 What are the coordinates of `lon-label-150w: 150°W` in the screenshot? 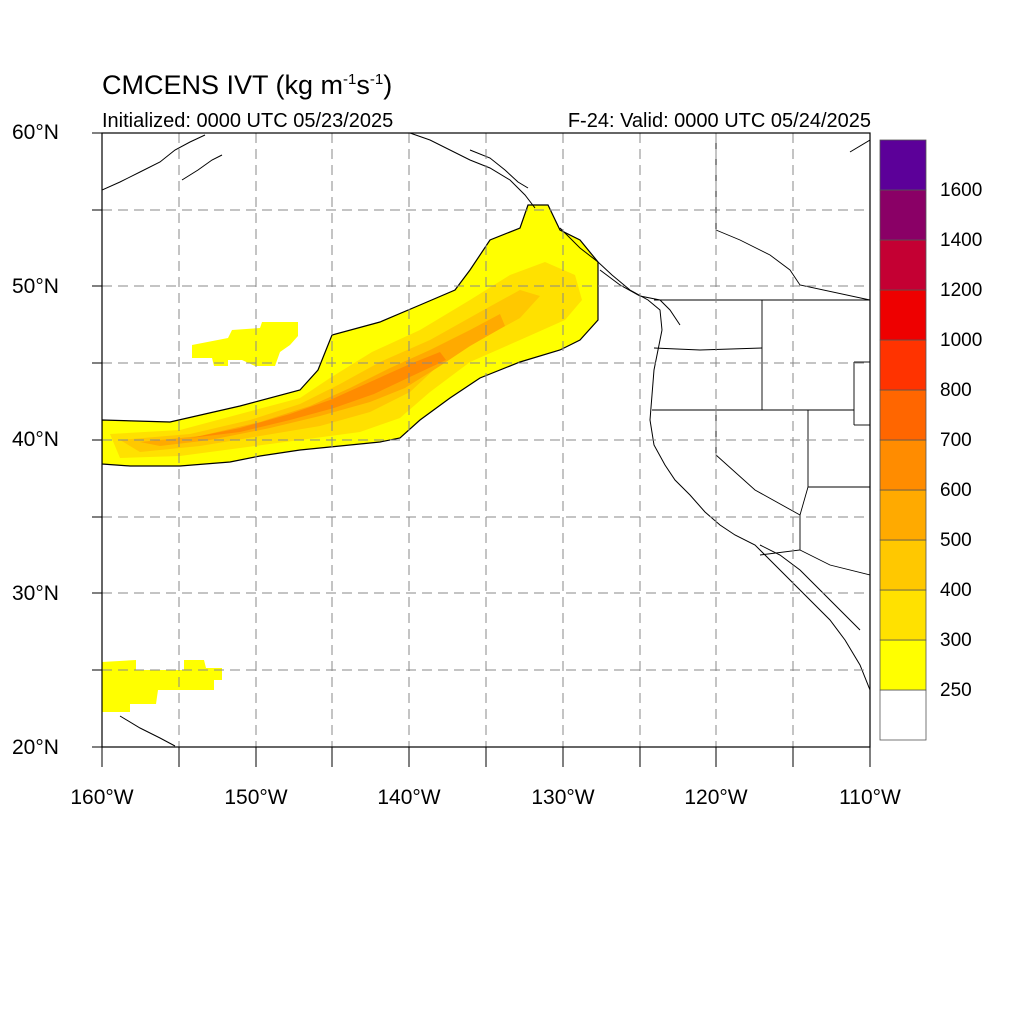 It's located at (256, 797).